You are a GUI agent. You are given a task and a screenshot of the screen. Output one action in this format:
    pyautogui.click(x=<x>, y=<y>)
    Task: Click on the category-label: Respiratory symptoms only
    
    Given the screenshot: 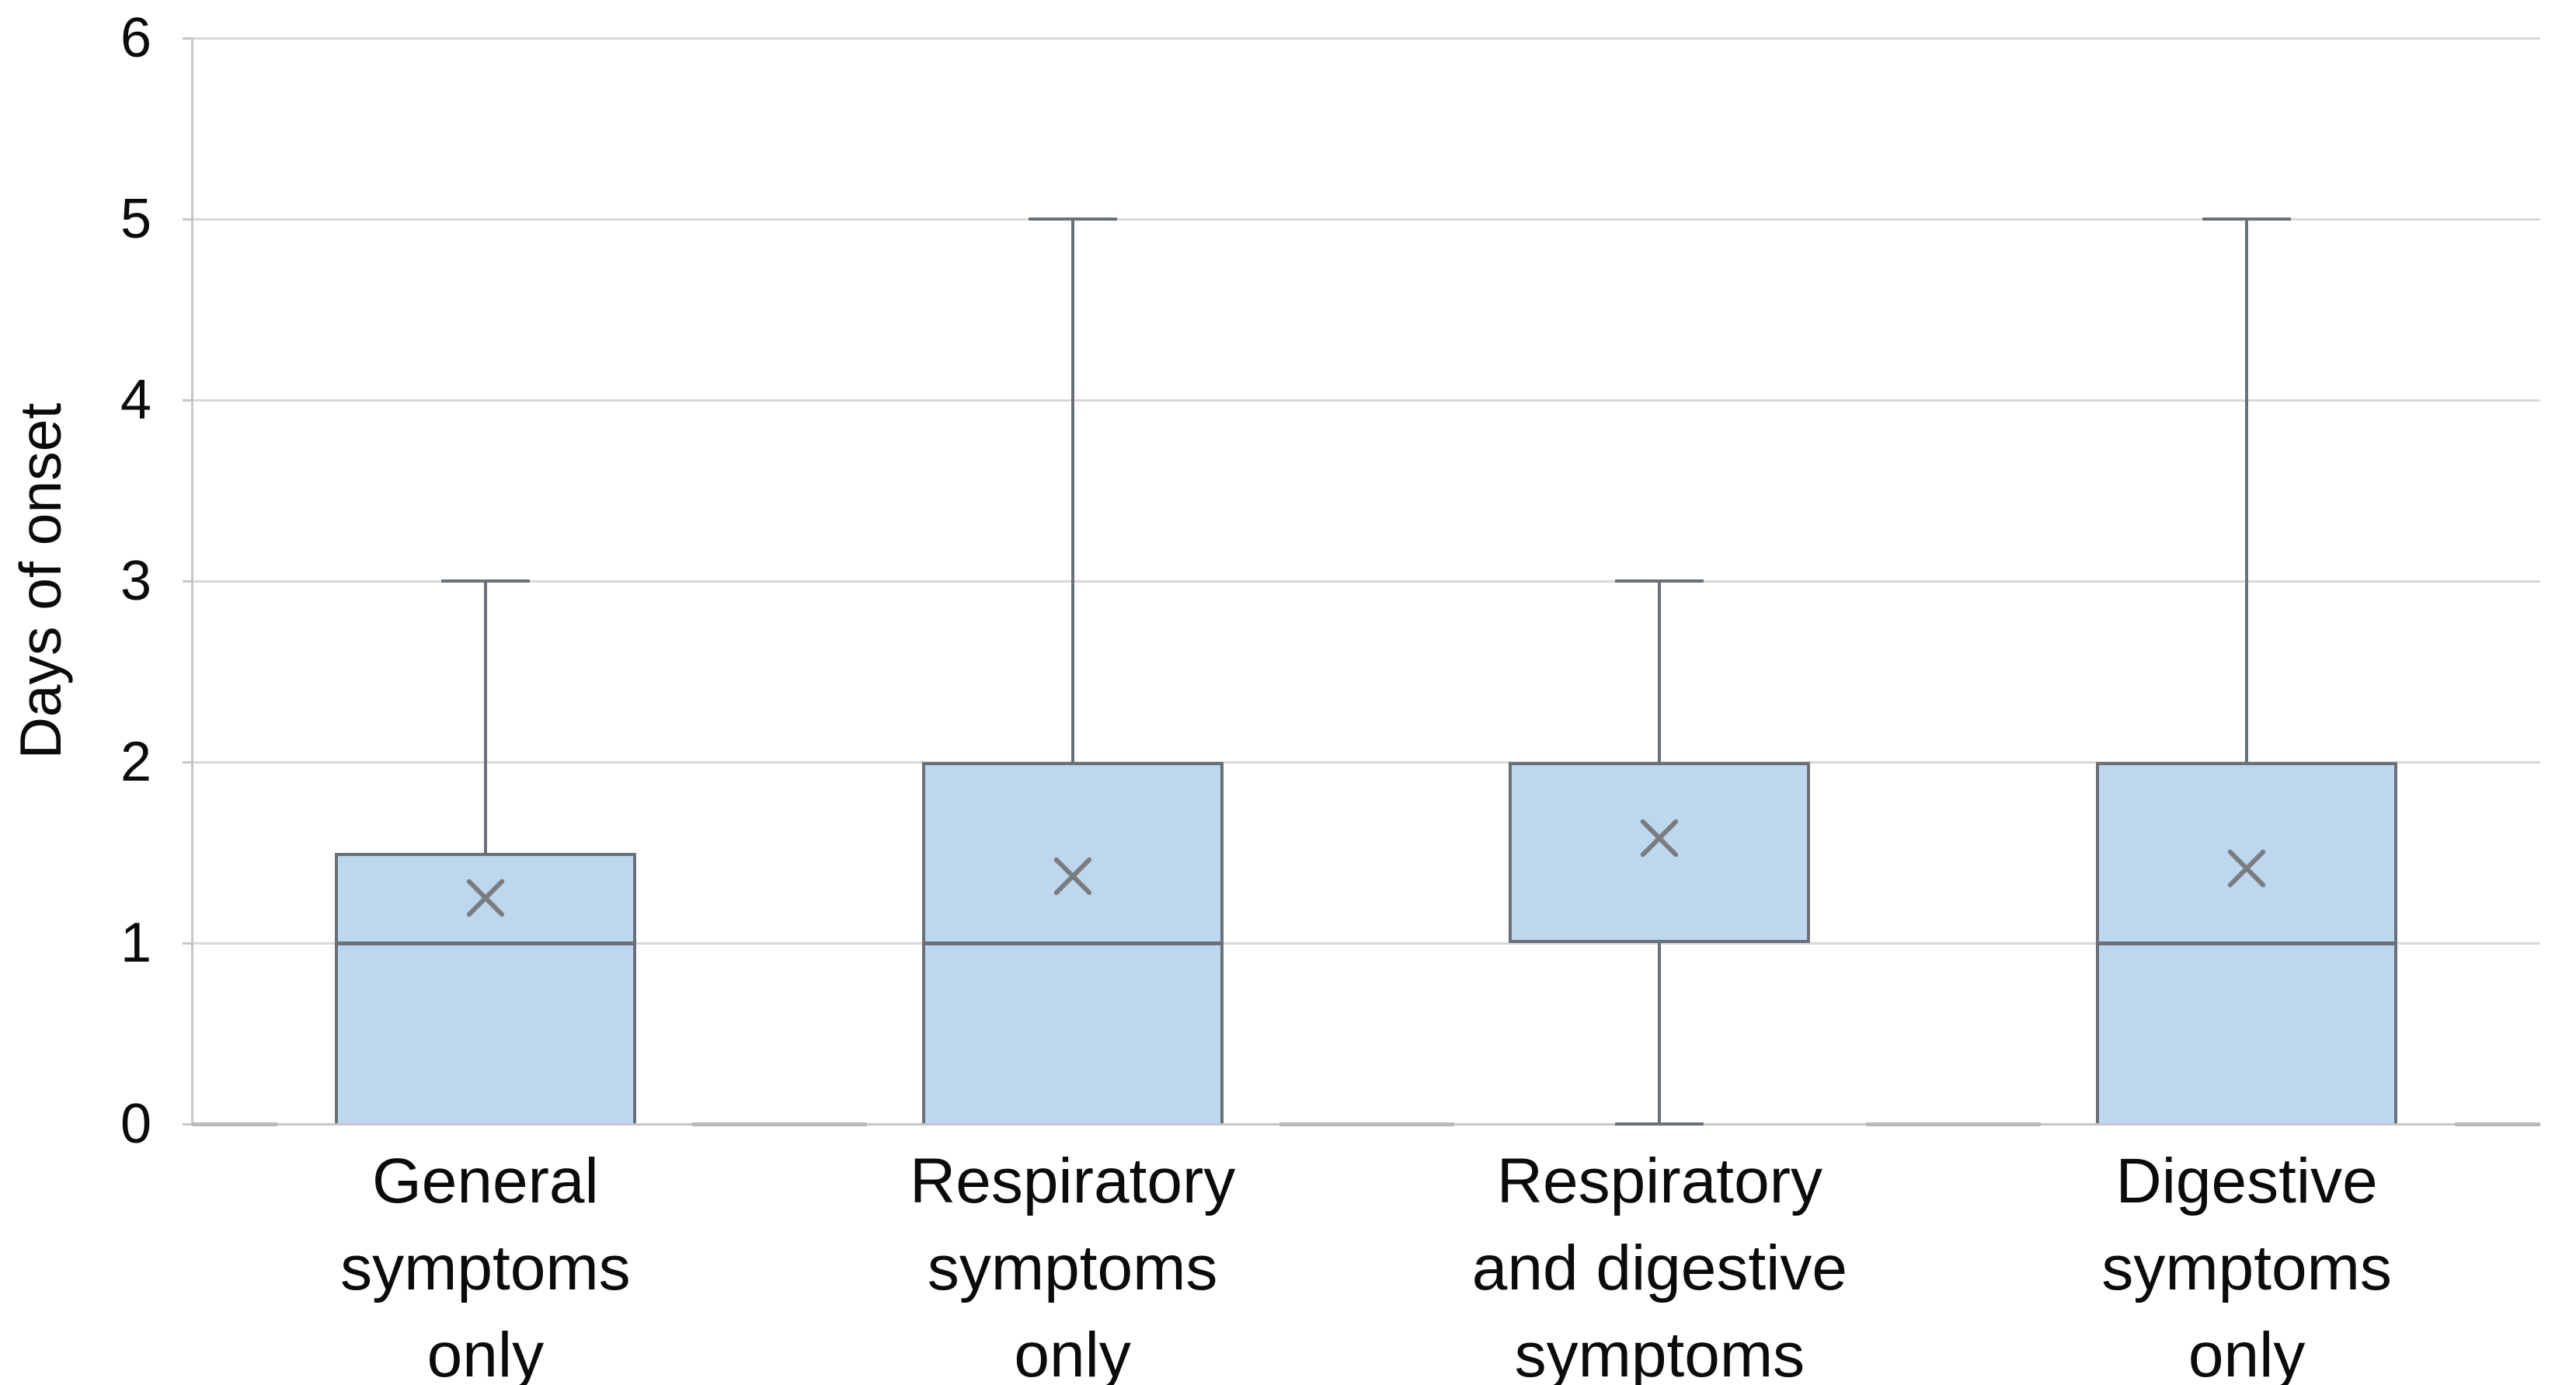 What is the action you would take?
    pyautogui.click(x=1072, y=1261)
    